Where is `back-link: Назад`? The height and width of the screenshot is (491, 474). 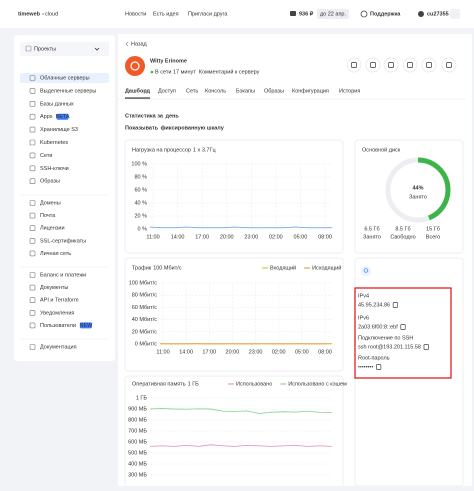
back-link: Назад is located at coordinates (139, 44).